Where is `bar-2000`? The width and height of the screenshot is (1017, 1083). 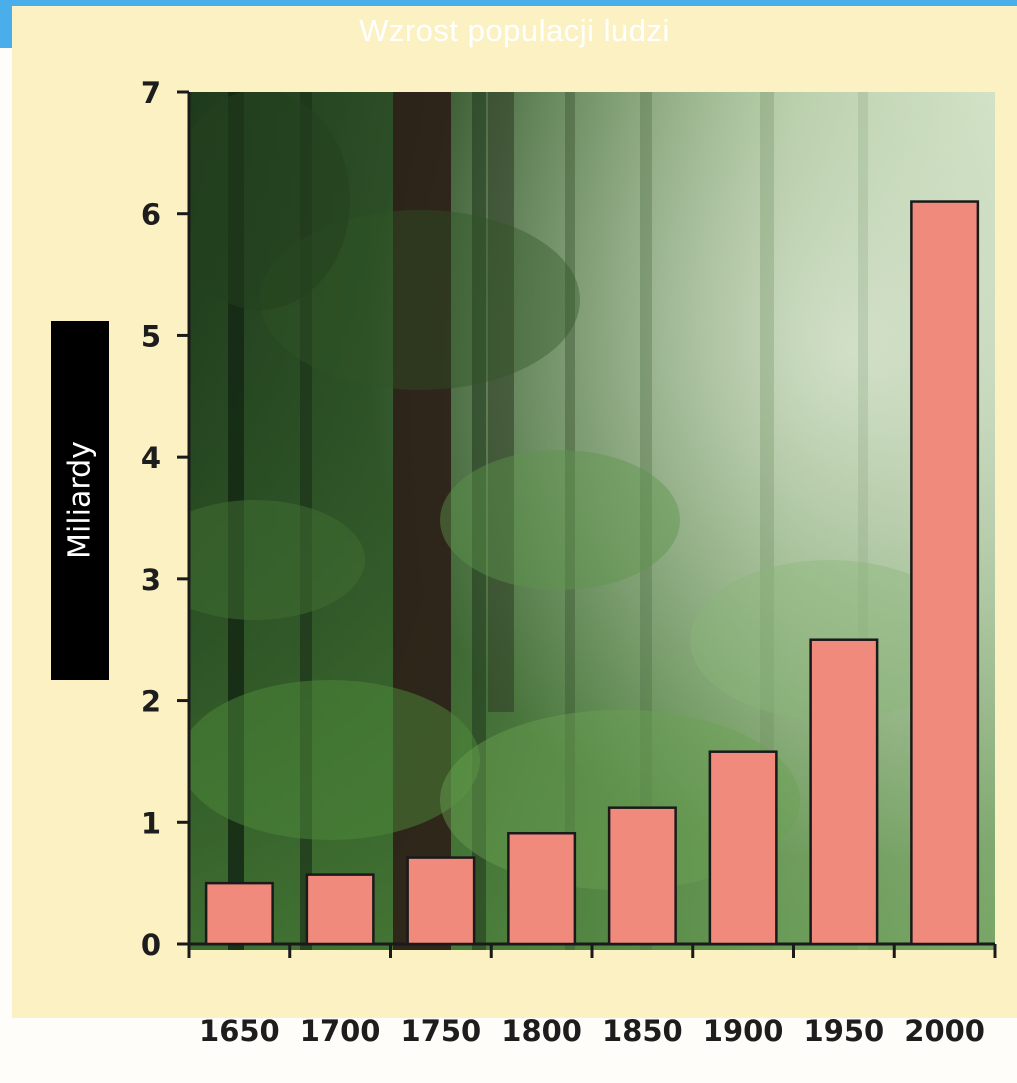 bar-2000 is located at coordinates (945, 573).